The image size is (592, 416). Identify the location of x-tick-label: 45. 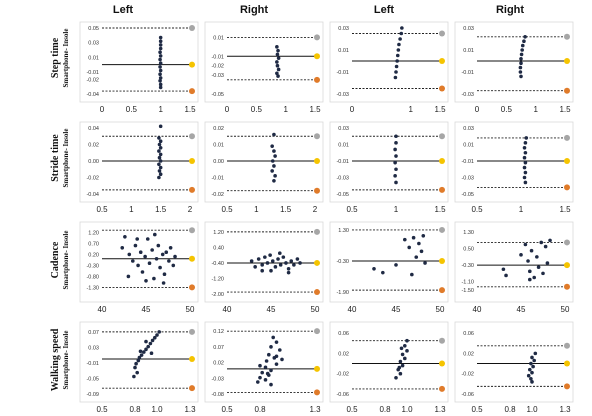
(396, 309).